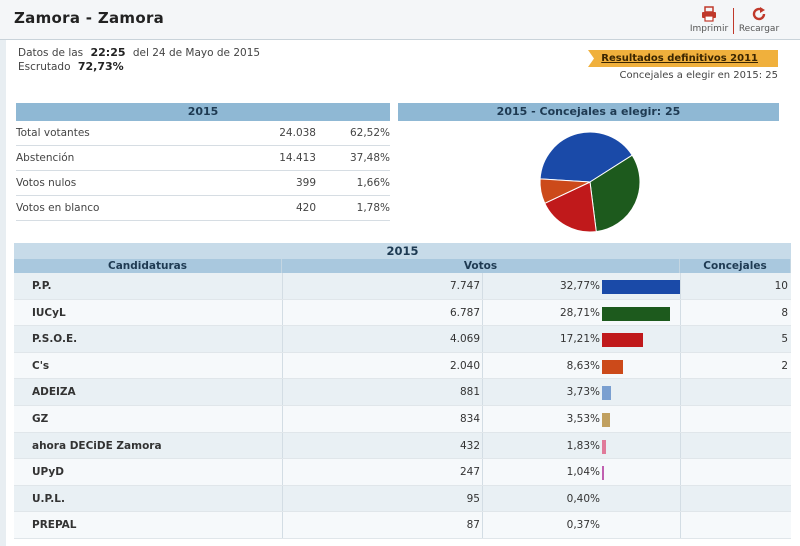 The height and width of the screenshot is (546, 800). What do you see at coordinates (402, 286) in the screenshot?
I see `result-row: P.P. 7.747 32,77% 10` at bounding box center [402, 286].